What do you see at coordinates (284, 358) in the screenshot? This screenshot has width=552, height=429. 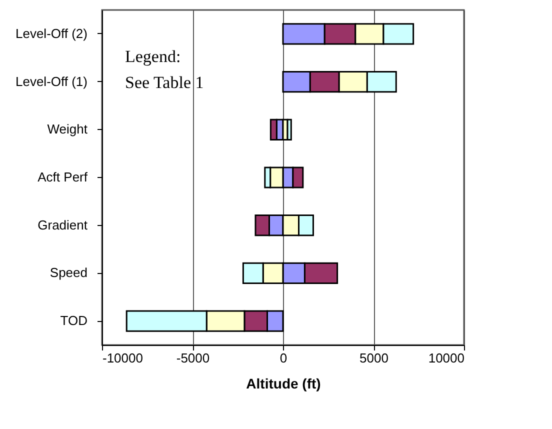 I see `x-tick-label: 0` at bounding box center [284, 358].